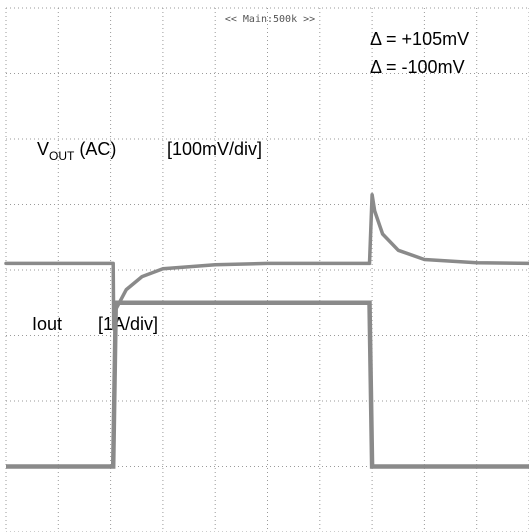  I want to click on iout-scale-label: [1A/div], so click(128, 324).